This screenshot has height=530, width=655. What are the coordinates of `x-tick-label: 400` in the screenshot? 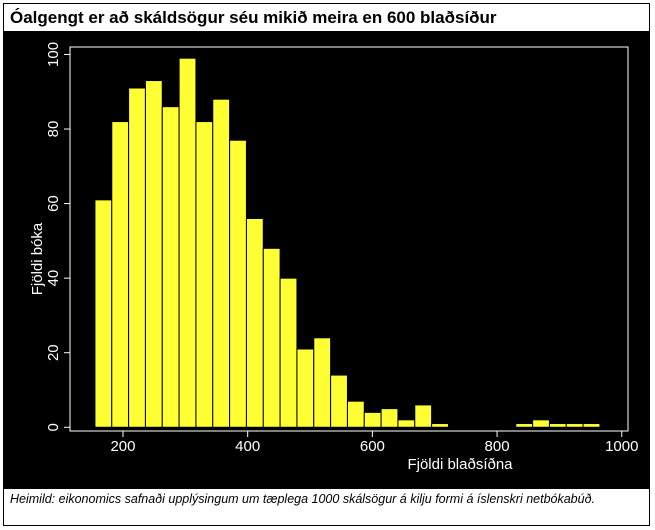 It's located at (247, 446).